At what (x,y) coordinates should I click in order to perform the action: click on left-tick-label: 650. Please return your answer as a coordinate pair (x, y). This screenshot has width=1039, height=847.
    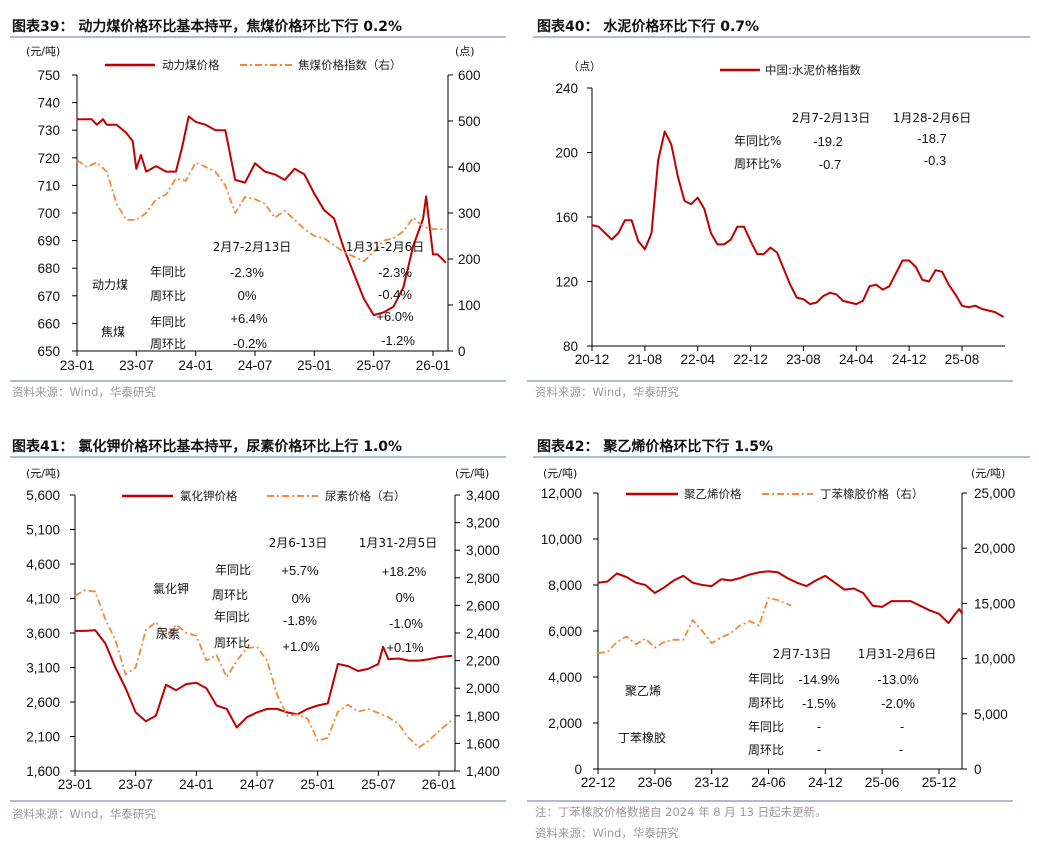
    Looking at the image, I should click on (48, 351).